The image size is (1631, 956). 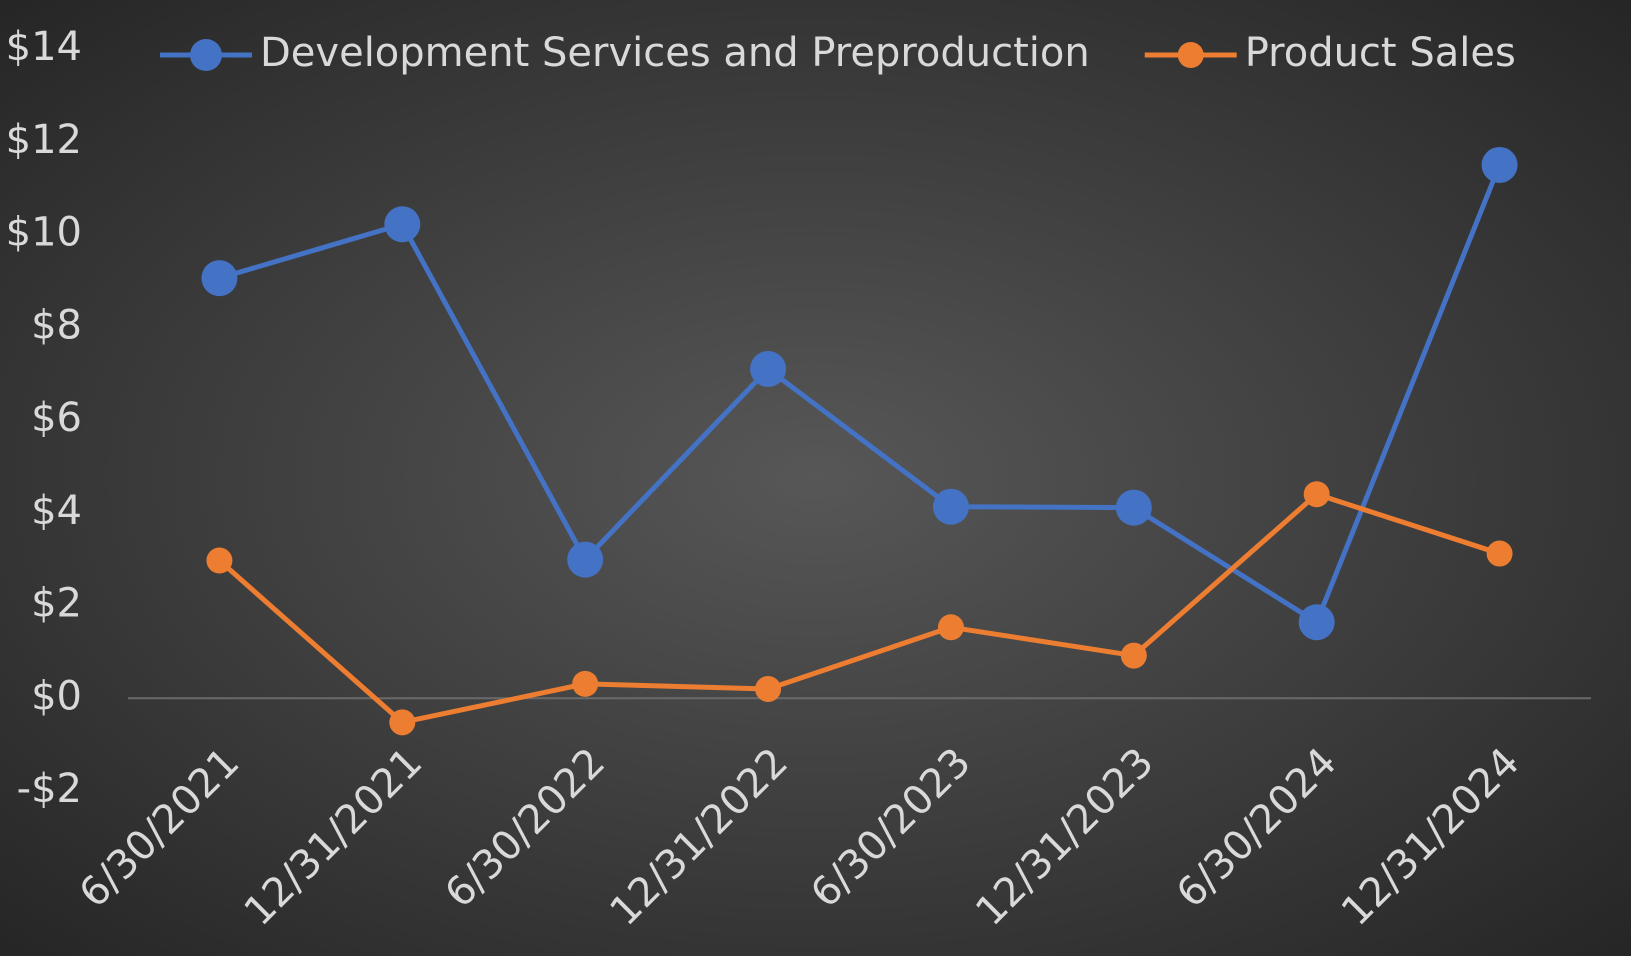 I want to click on y-tick-label: $10, so click(x=44, y=233).